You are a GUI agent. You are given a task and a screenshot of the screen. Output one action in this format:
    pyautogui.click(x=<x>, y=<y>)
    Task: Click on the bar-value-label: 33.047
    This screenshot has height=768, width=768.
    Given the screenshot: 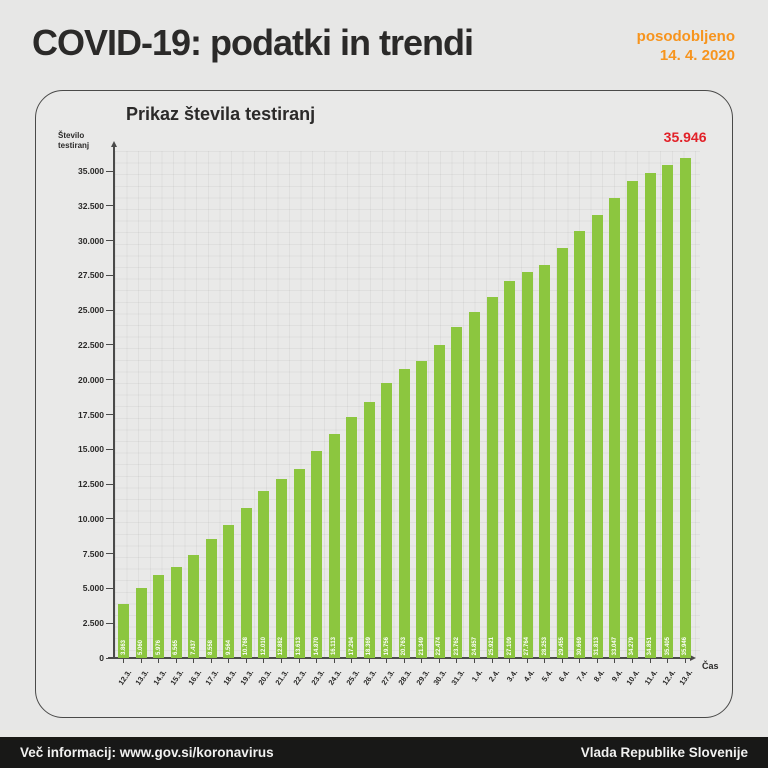 What is the action you would take?
    pyautogui.click(x=614, y=645)
    